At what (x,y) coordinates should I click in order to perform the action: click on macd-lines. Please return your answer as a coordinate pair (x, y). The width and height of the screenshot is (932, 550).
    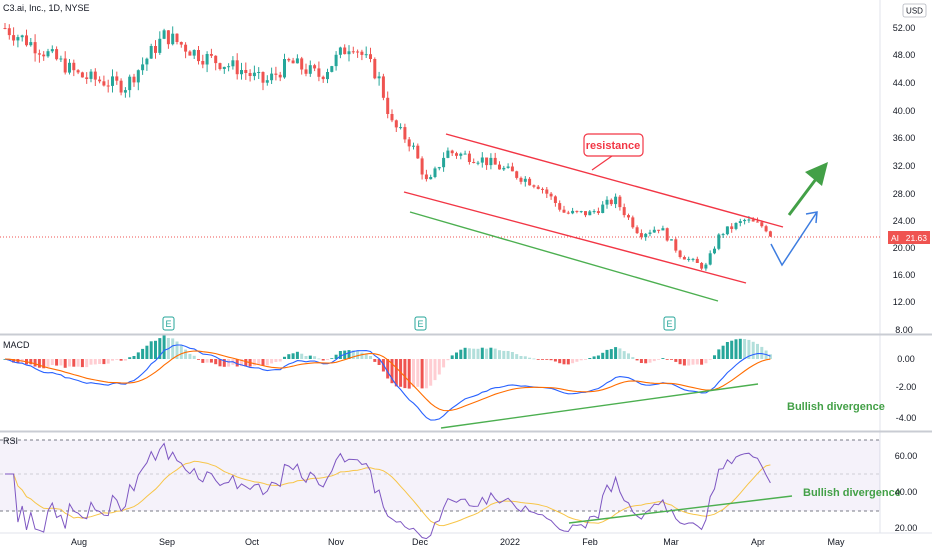
    Looking at the image, I should click on (387, 382).